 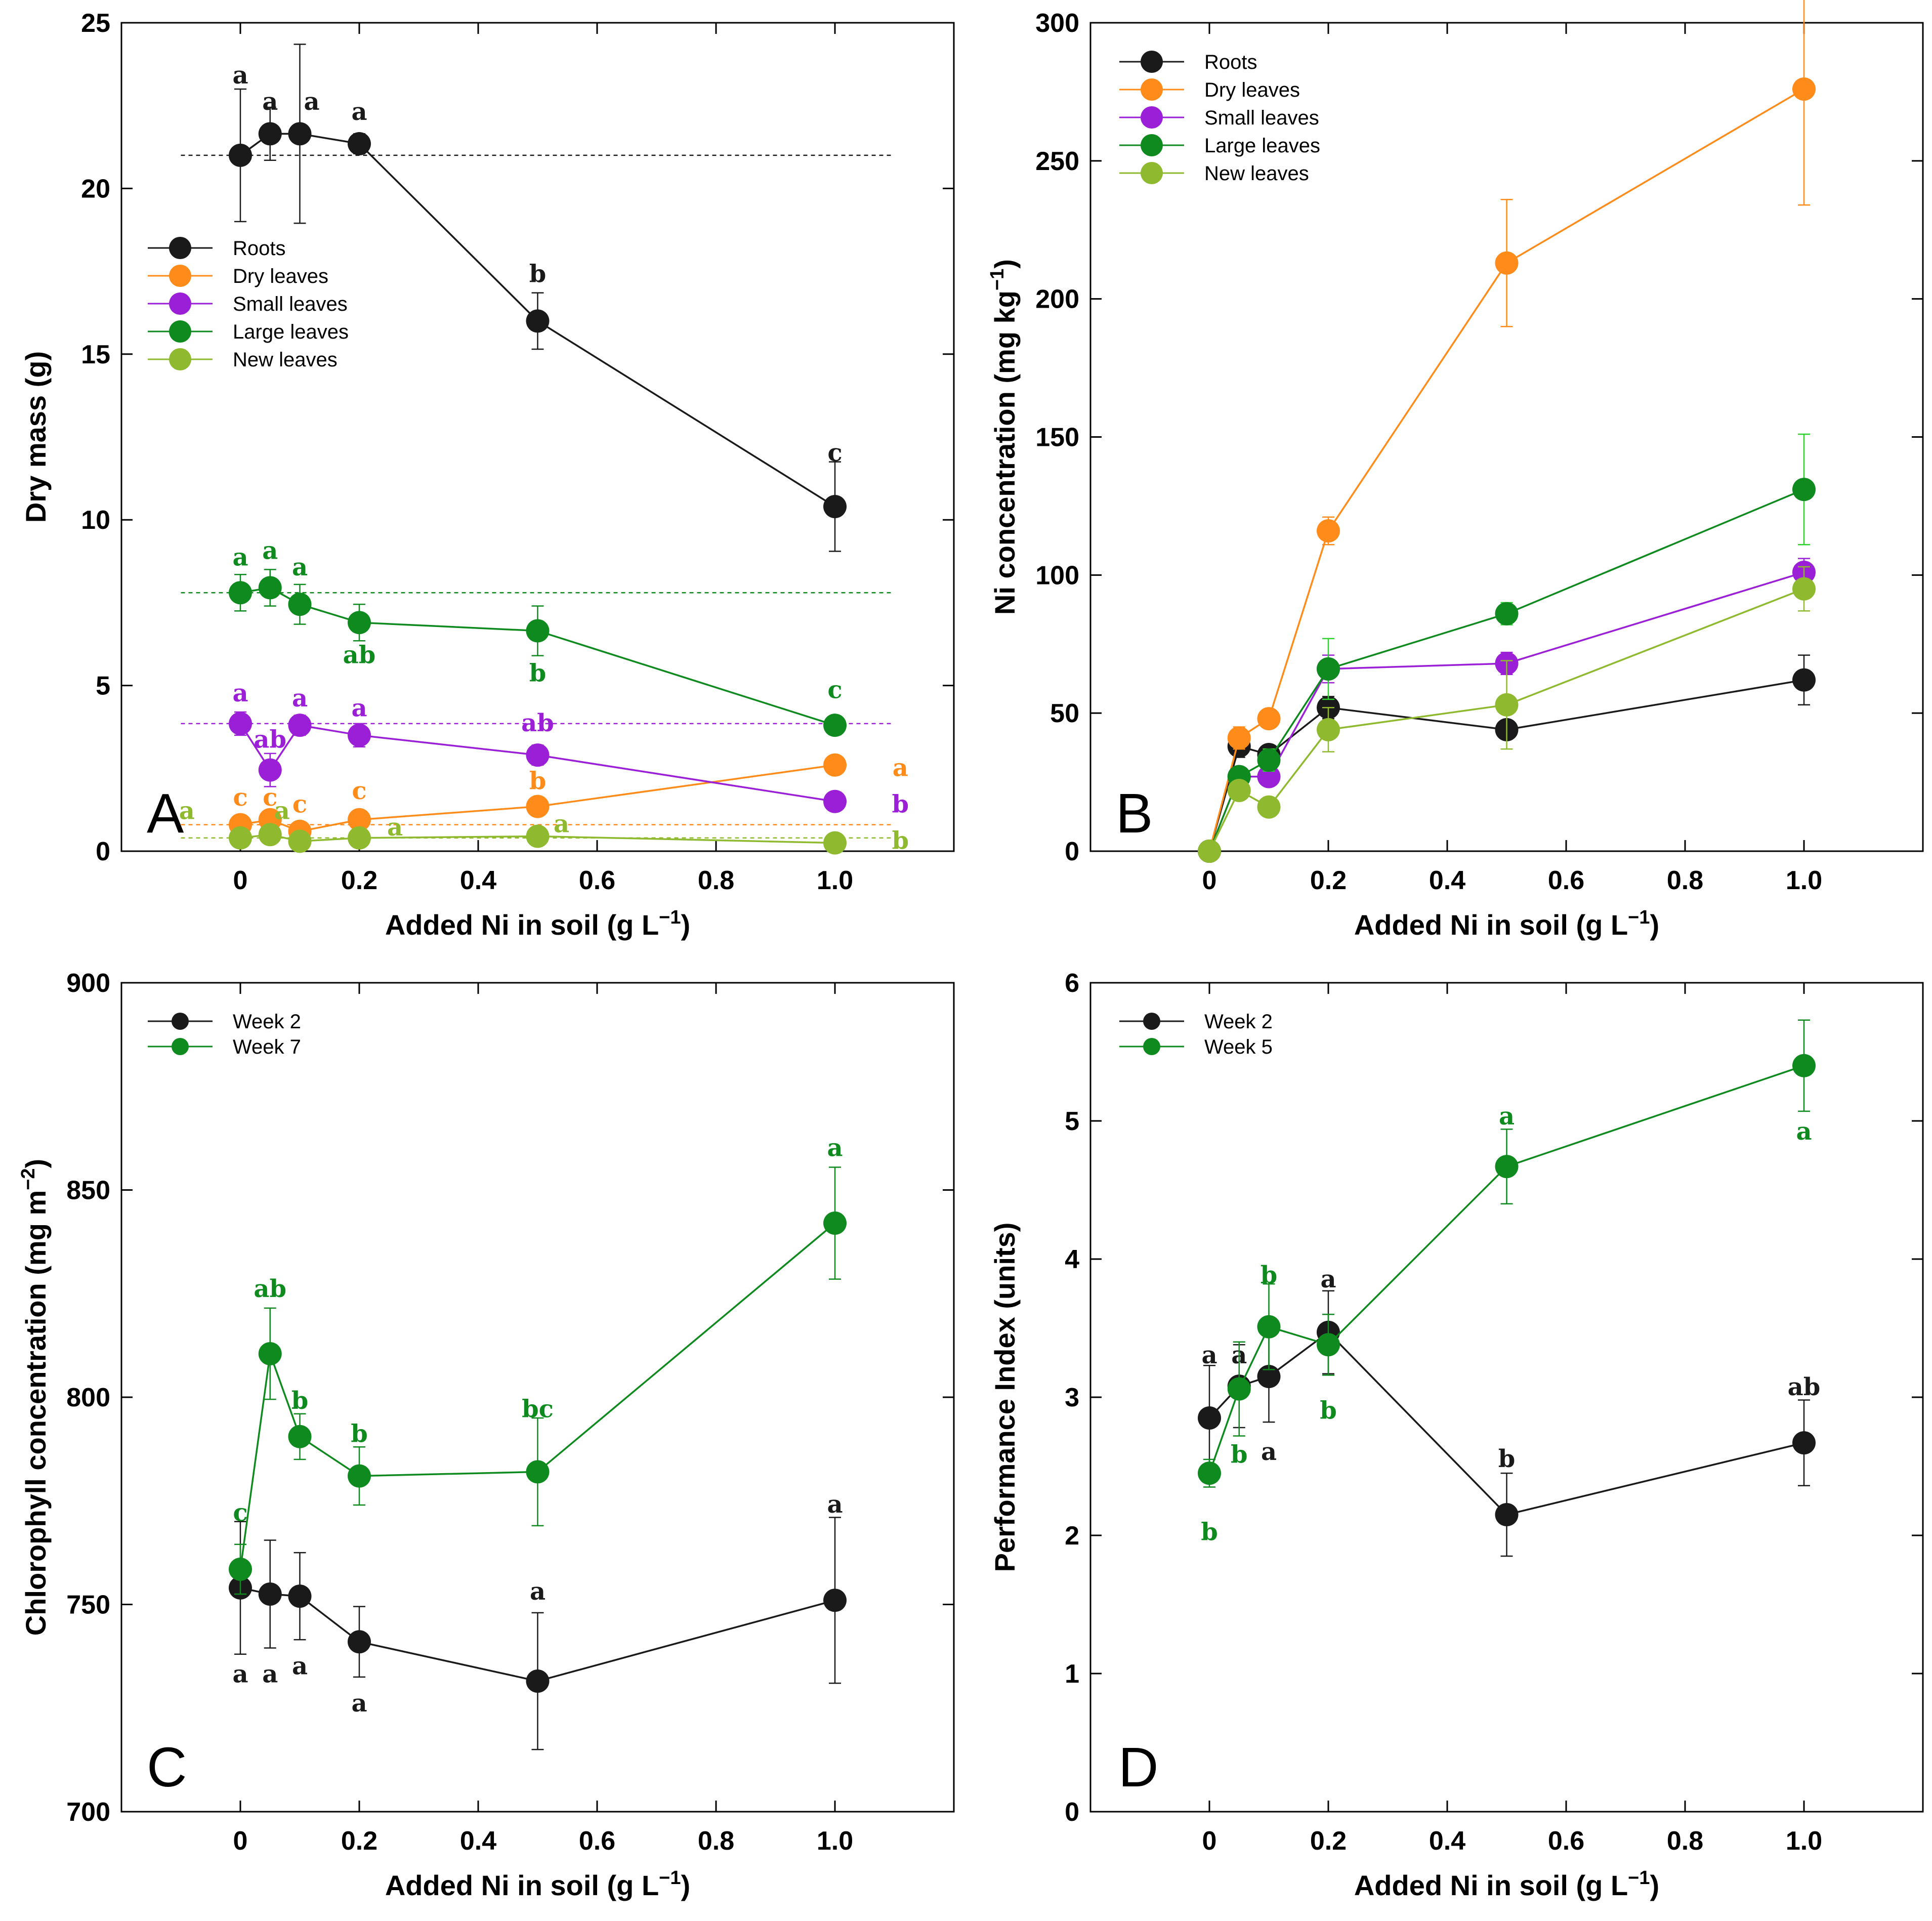 What do you see at coordinates (88, 1397) in the screenshot?
I see `y-tick-label: 800` at bounding box center [88, 1397].